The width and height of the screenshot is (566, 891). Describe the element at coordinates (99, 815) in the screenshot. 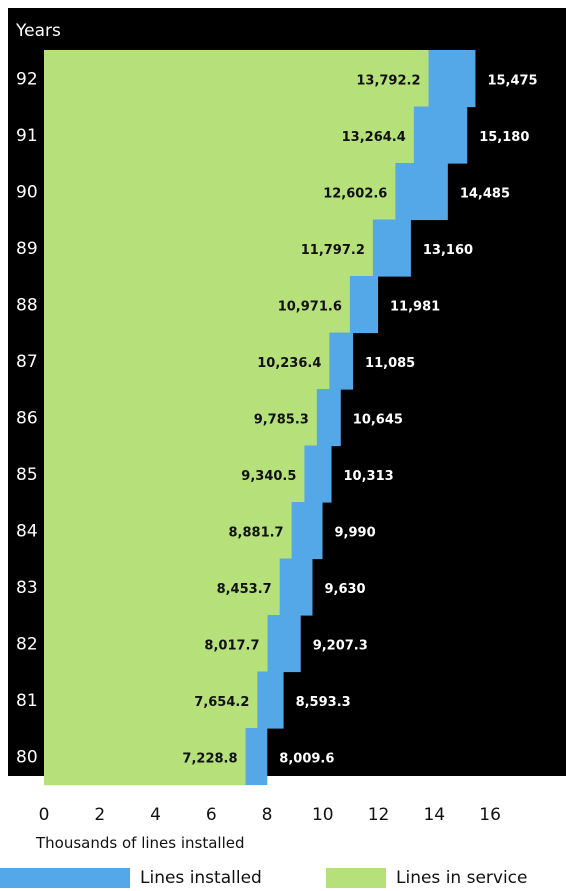

I see `x-tick-label: 2` at that location.